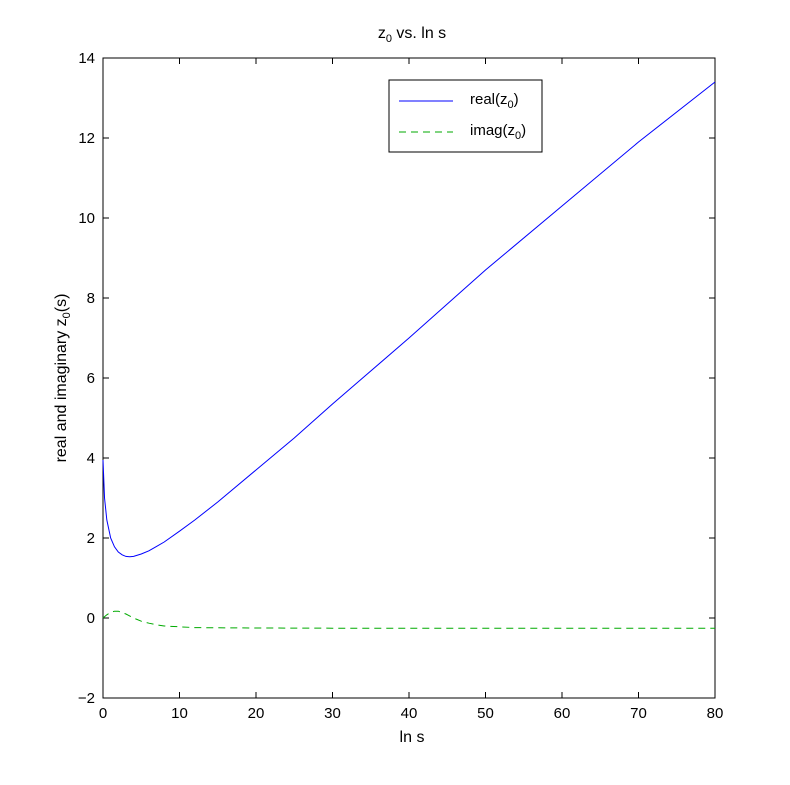 The image size is (790, 785). I want to click on y-tick-label: 0, so click(91, 618).